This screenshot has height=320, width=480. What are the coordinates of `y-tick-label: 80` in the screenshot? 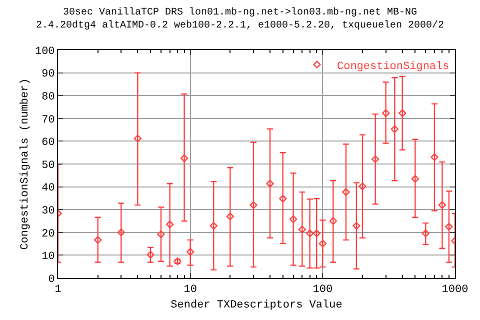 It's located at (48, 97).